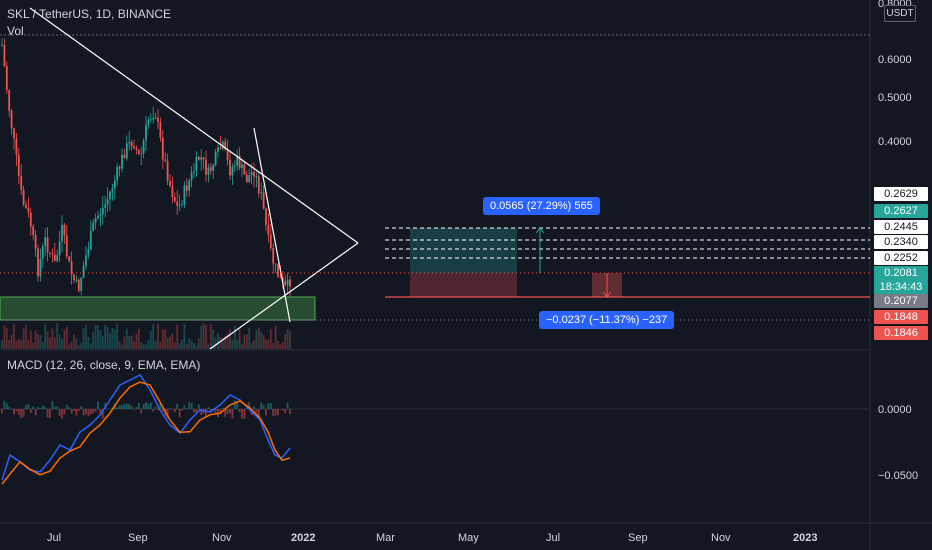 The width and height of the screenshot is (932, 550). I want to click on trend-line-steep, so click(272, 225).